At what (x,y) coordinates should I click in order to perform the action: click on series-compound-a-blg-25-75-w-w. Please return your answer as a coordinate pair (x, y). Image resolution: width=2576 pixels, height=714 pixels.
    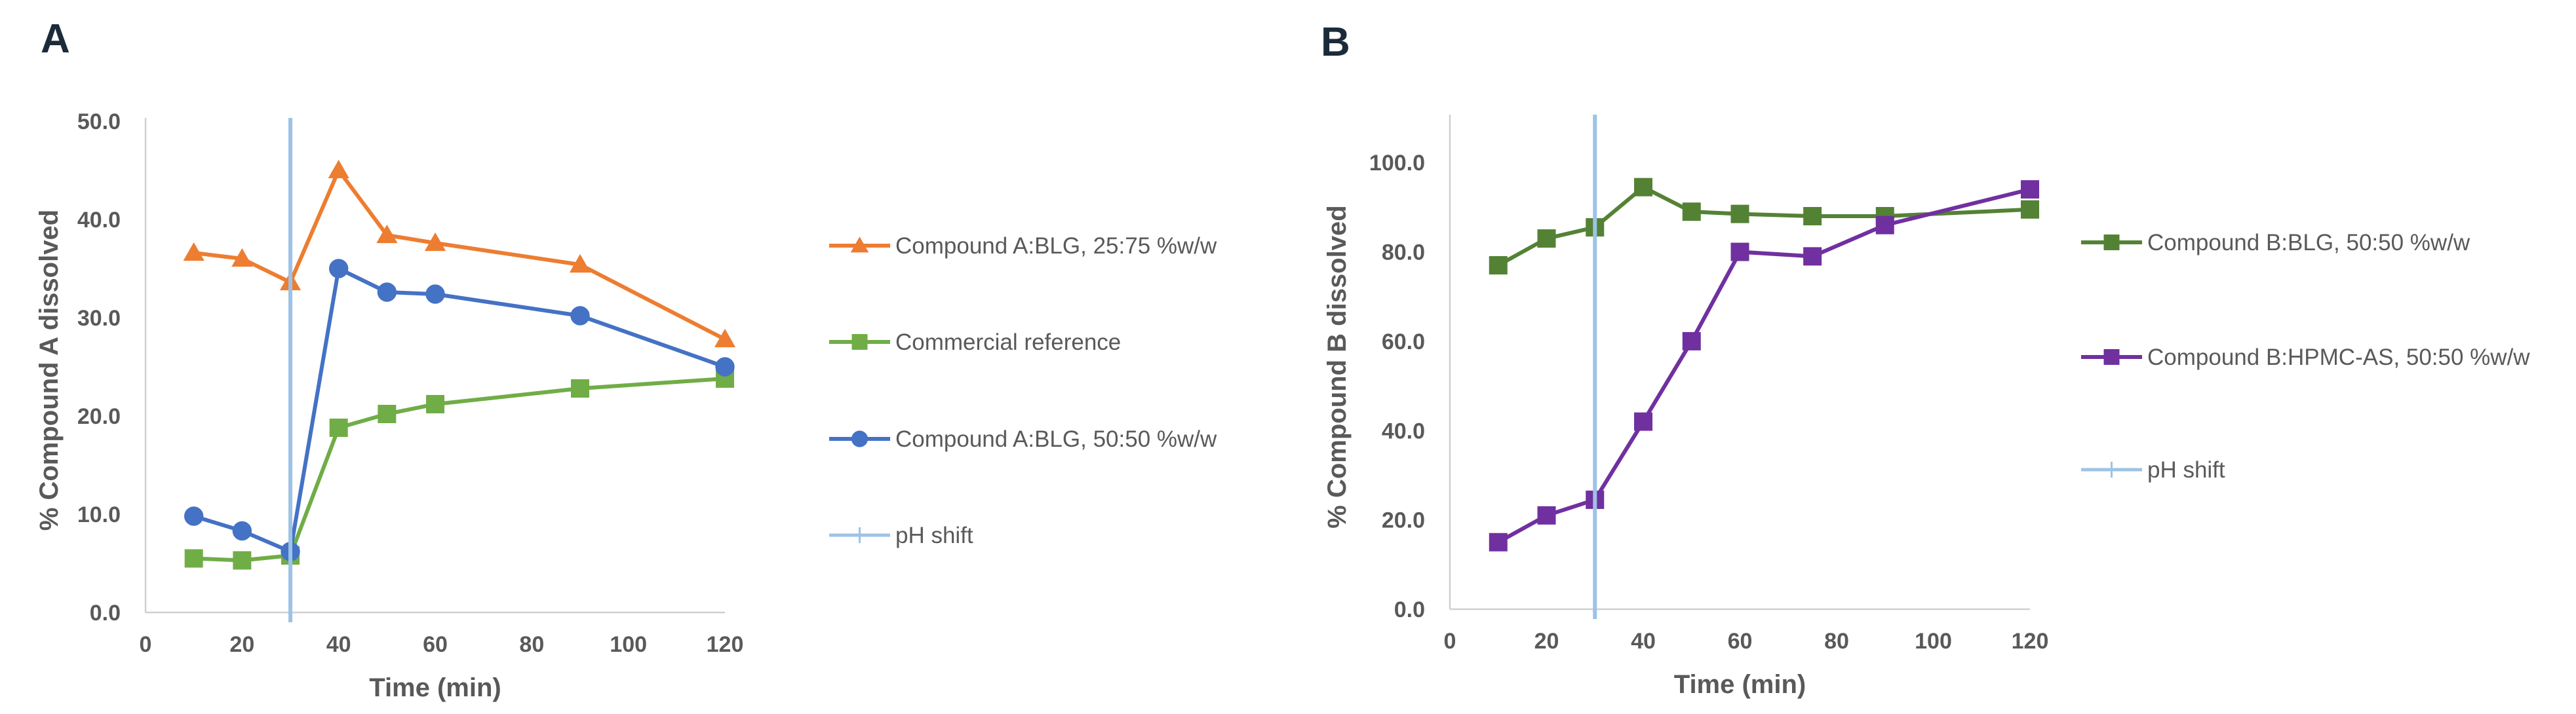
    Looking at the image, I should click on (459, 253).